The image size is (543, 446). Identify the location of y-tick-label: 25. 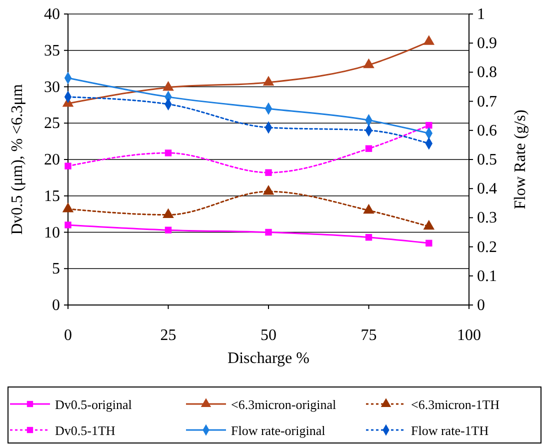
(52, 123).